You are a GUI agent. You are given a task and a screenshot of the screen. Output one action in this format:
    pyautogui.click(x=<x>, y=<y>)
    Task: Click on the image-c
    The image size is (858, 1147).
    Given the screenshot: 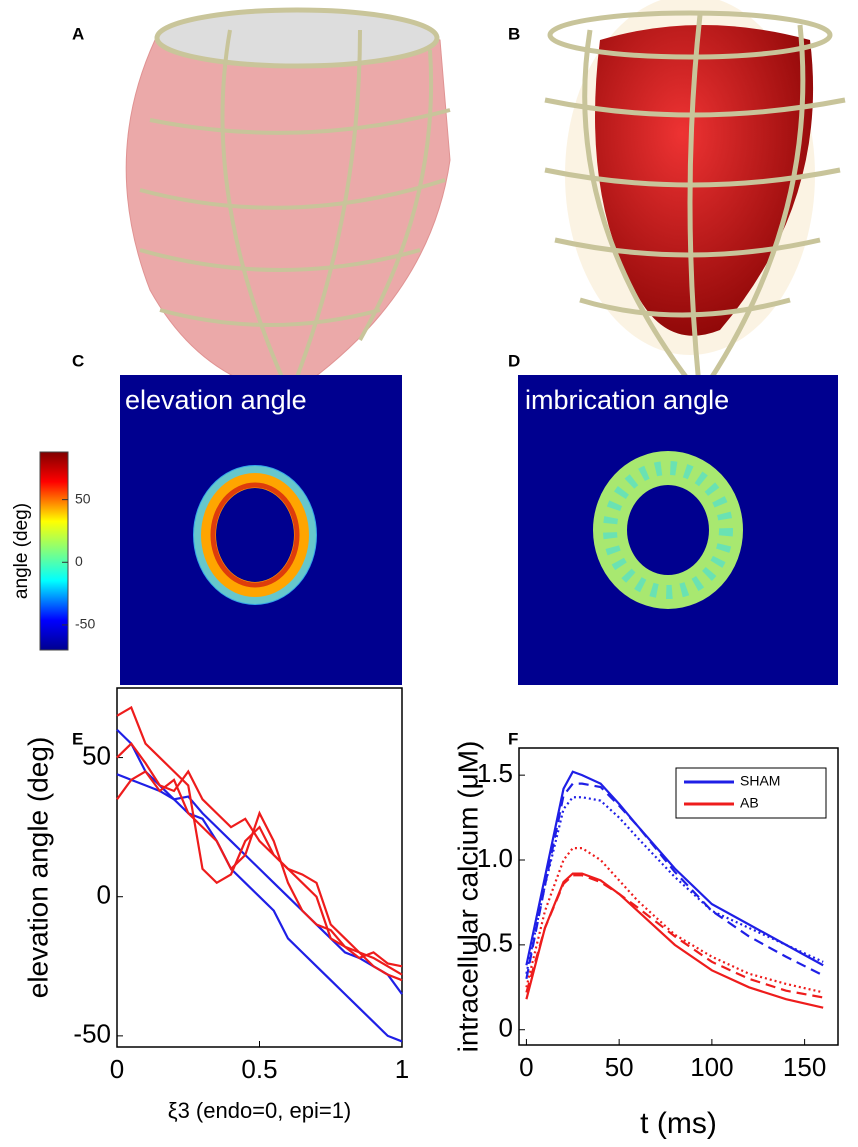 What is the action you would take?
    pyautogui.click(x=261, y=530)
    